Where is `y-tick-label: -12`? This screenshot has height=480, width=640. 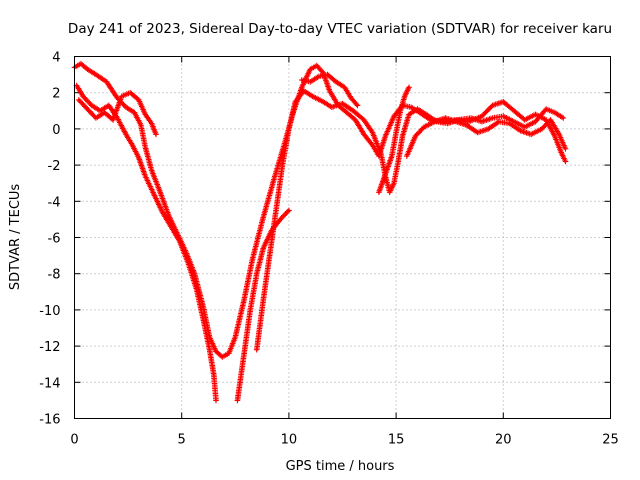 y-tick-label: -12 is located at coordinates (49, 347).